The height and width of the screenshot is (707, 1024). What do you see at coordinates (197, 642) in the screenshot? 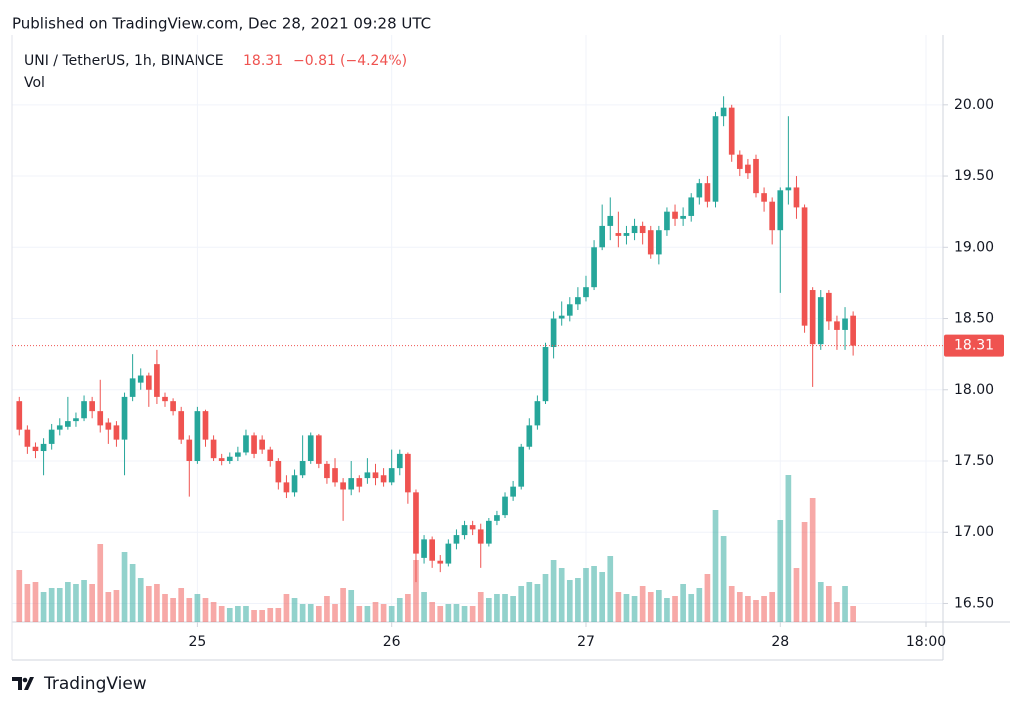
I see `x-tick-label: 25` at bounding box center [197, 642].